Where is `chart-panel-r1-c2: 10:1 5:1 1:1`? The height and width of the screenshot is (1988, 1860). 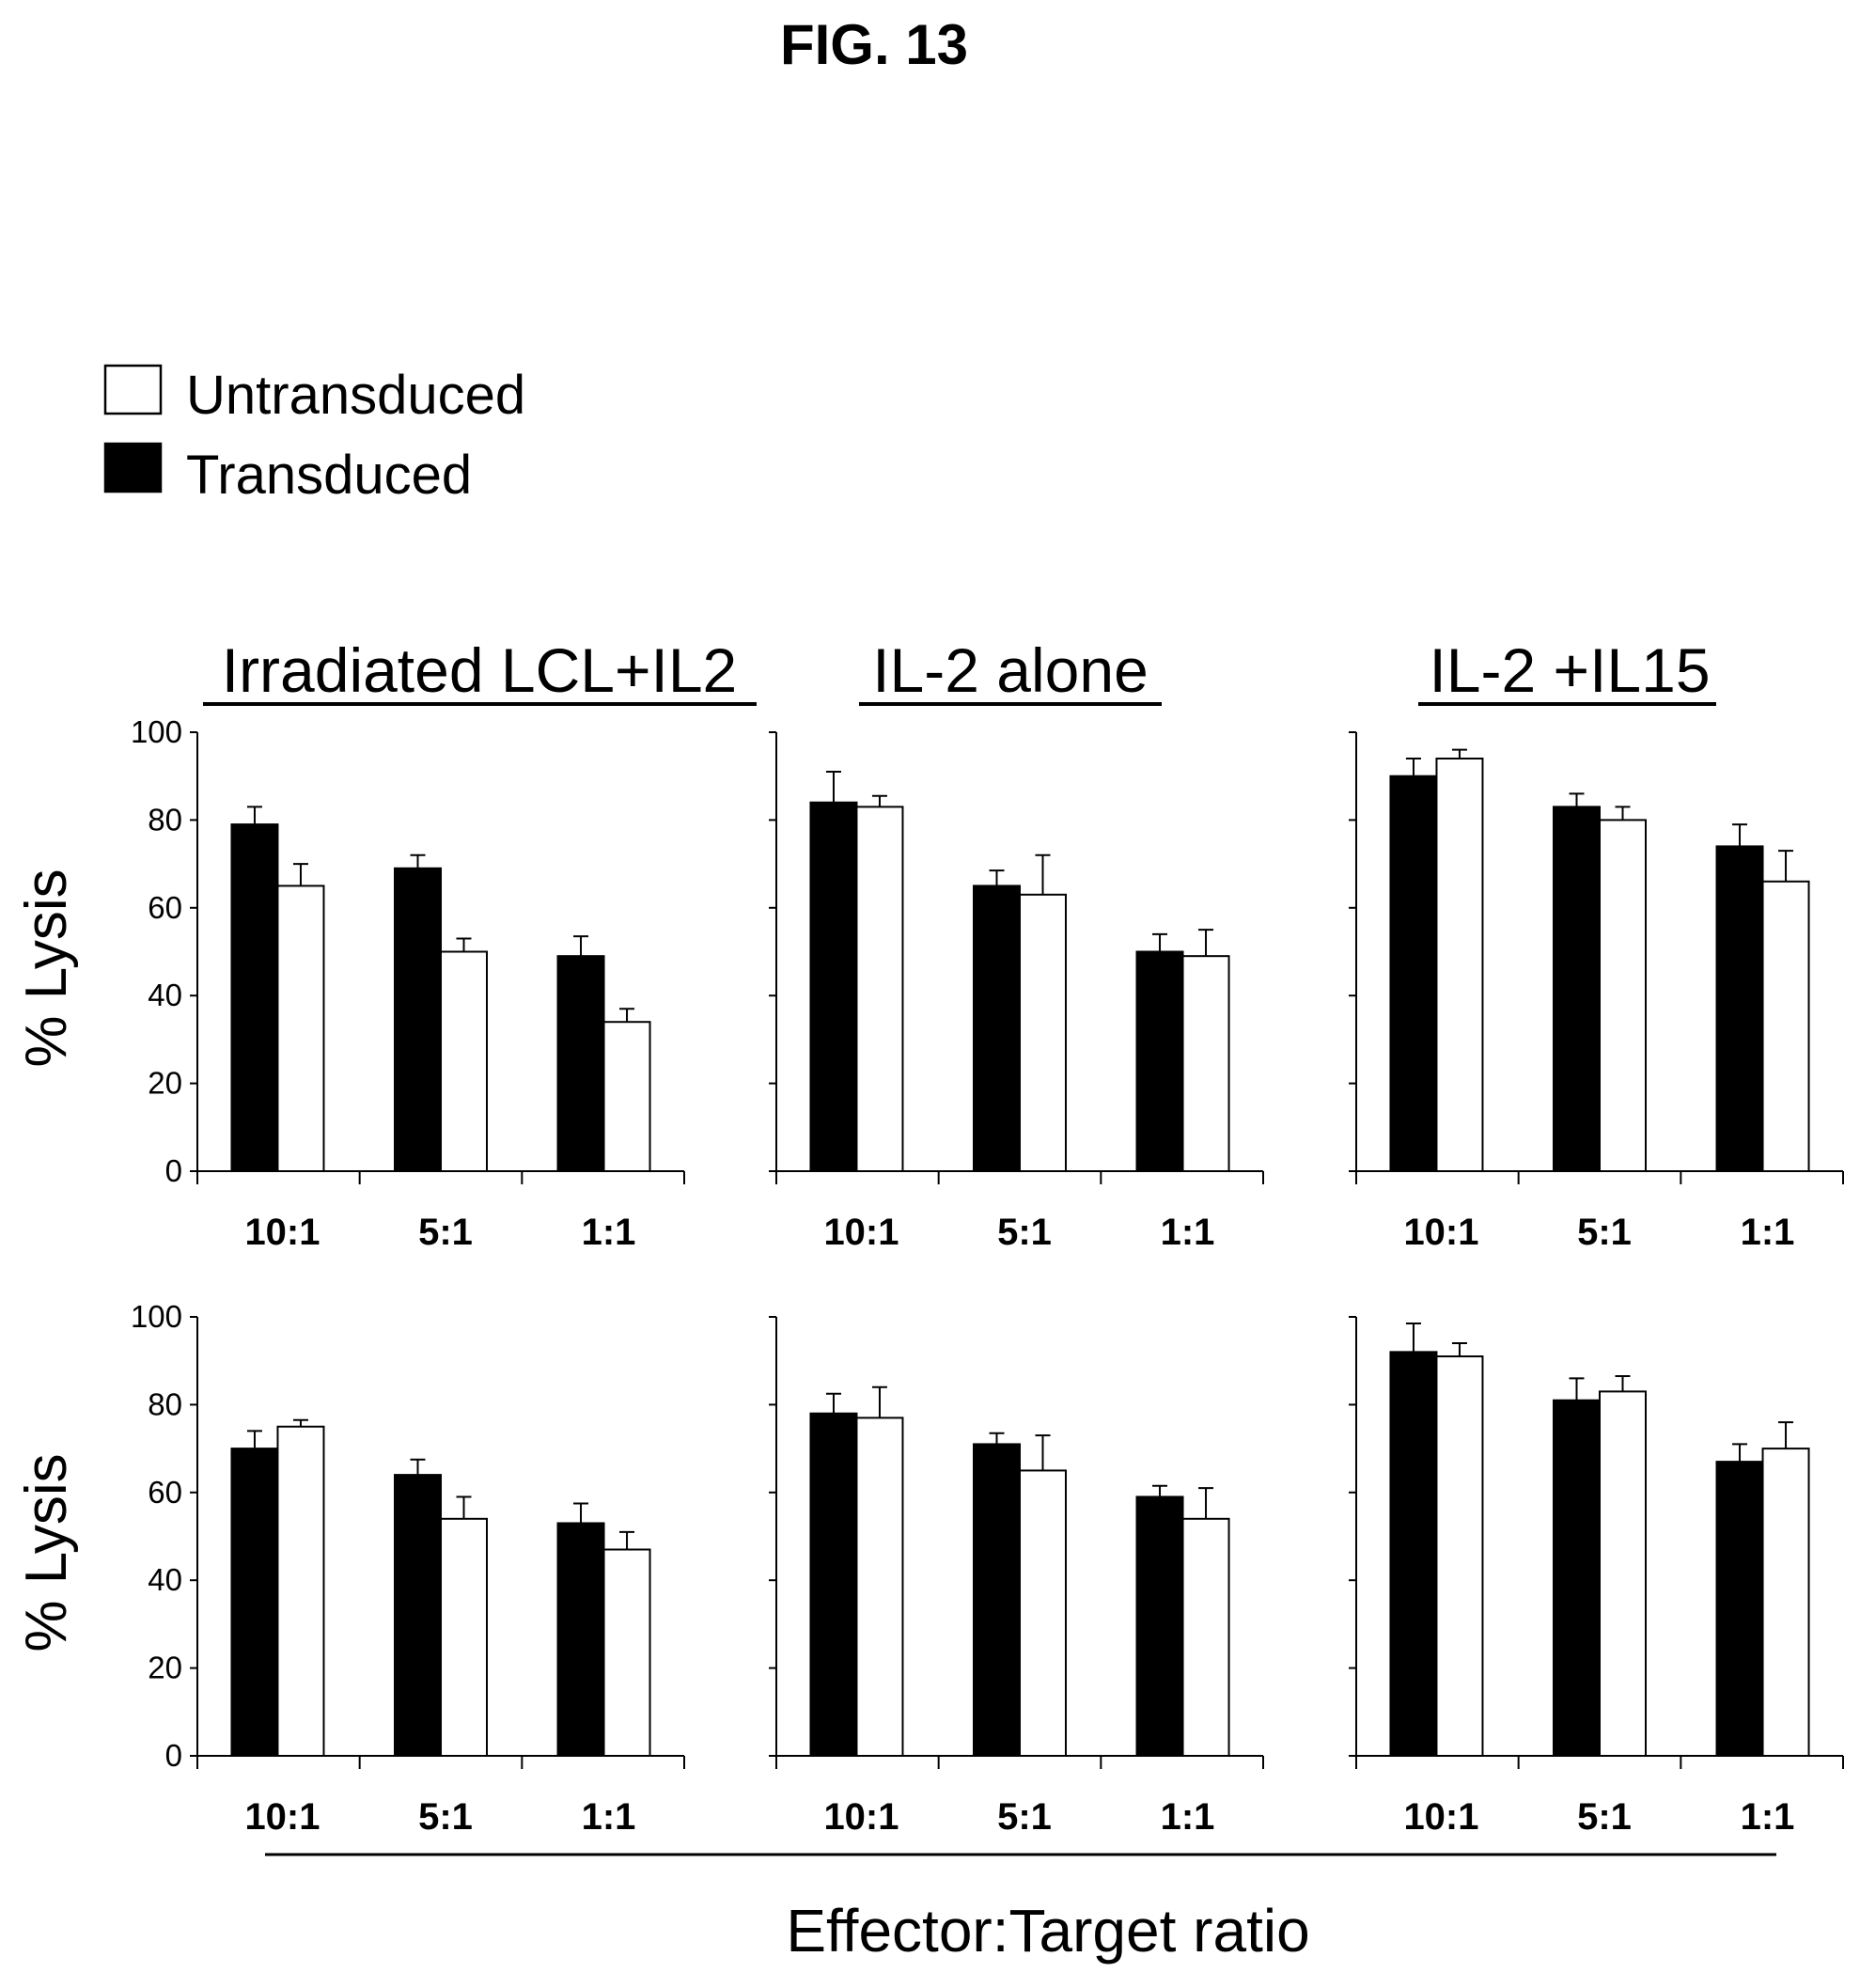
chart-panel-r1-c2: 10:1 5:1 1:1 is located at coordinates (1017, 992).